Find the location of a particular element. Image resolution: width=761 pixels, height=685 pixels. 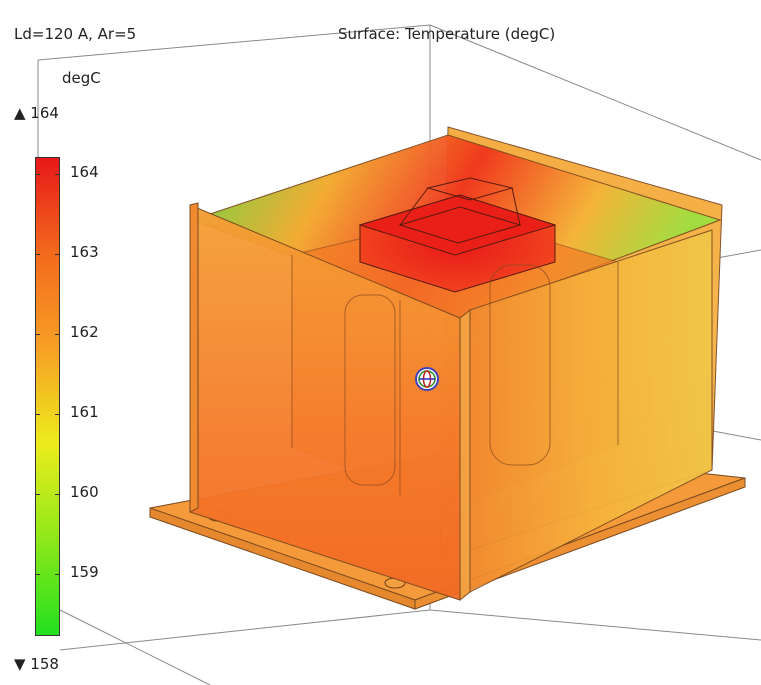

colorbar-tick-label: 159 is located at coordinates (84, 572).